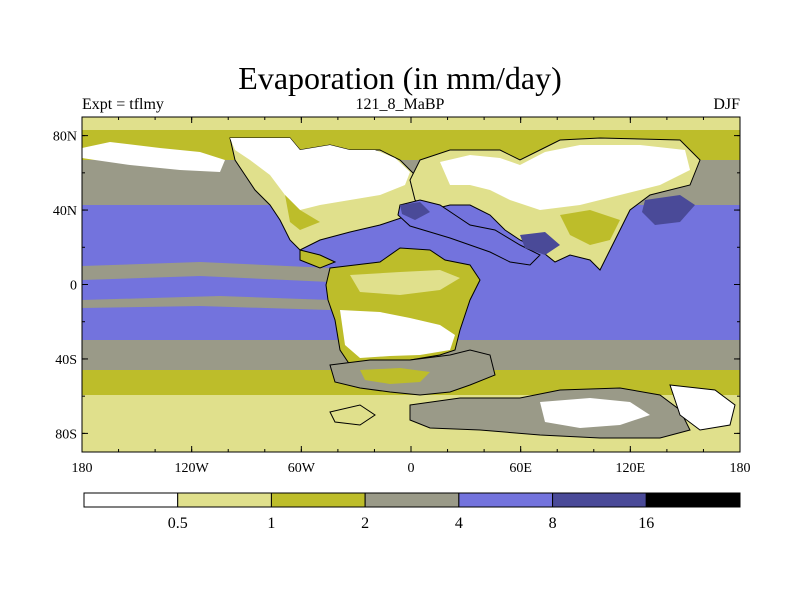 This screenshot has height=600, width=800. What do you see at coordinates (590, 227) in the screenshot?
I see `asia-olive` at bounding box center [590, 227].